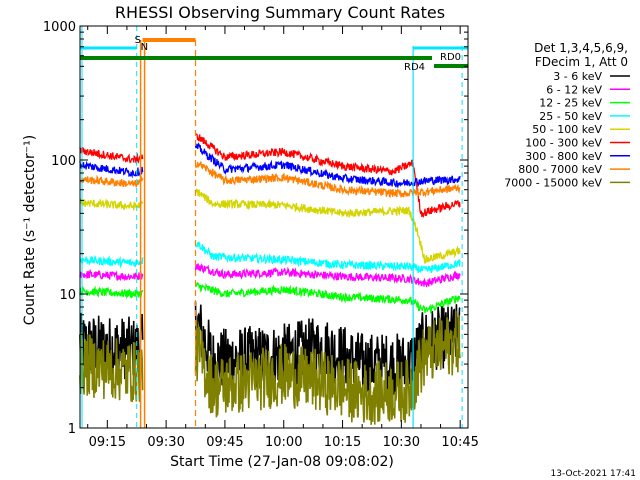 The height and width of the screenshot is (480, 640). I want to click on timestamp: 13-Oct-2021 17:41, so click(593, 474).